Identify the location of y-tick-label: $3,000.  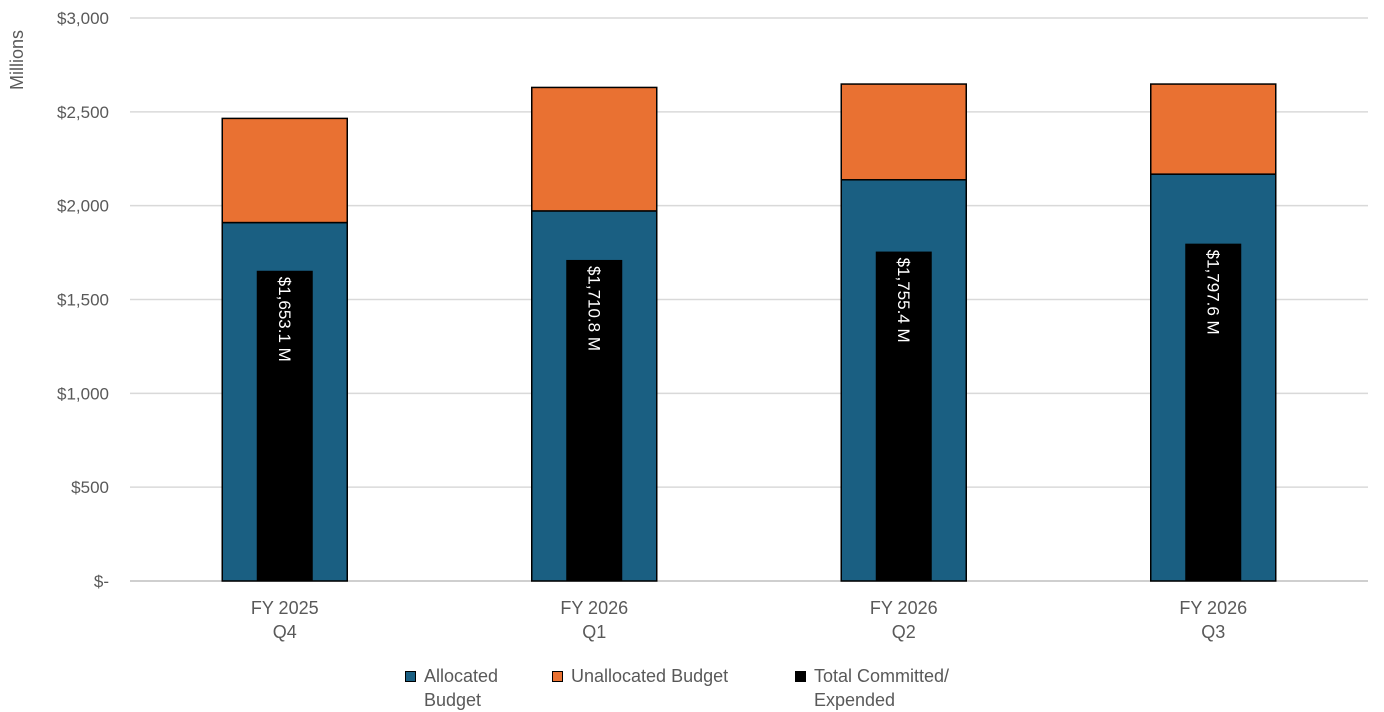
(83, 18).